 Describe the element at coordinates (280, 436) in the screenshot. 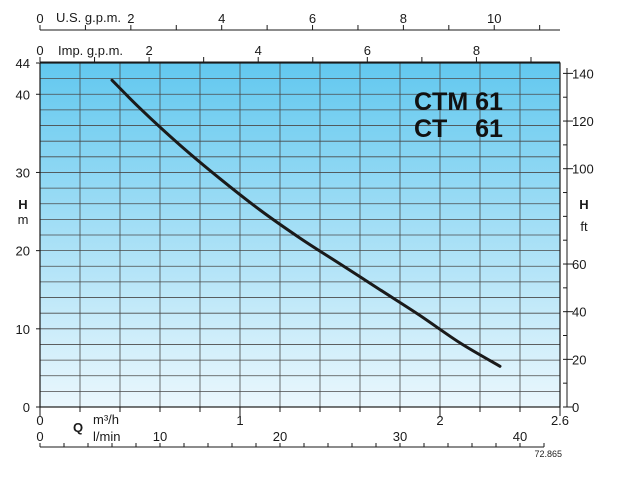

I see `flow-lmin-tick-label: 20` at that location.